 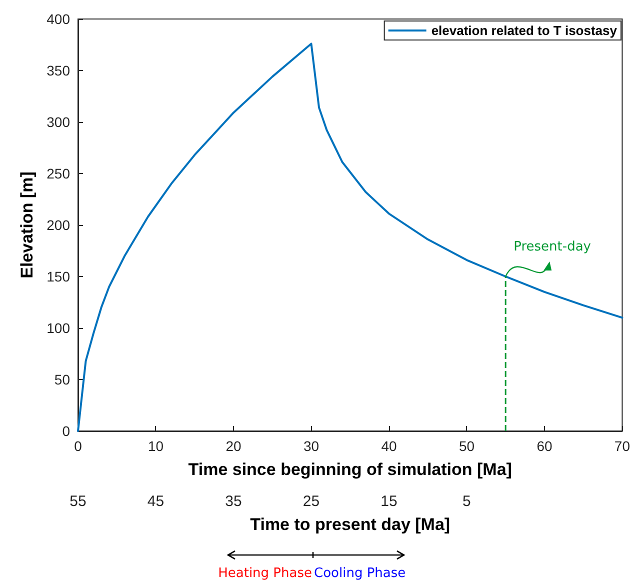 I want to click on y-tick-label: 50, so click(x=62, y=380).